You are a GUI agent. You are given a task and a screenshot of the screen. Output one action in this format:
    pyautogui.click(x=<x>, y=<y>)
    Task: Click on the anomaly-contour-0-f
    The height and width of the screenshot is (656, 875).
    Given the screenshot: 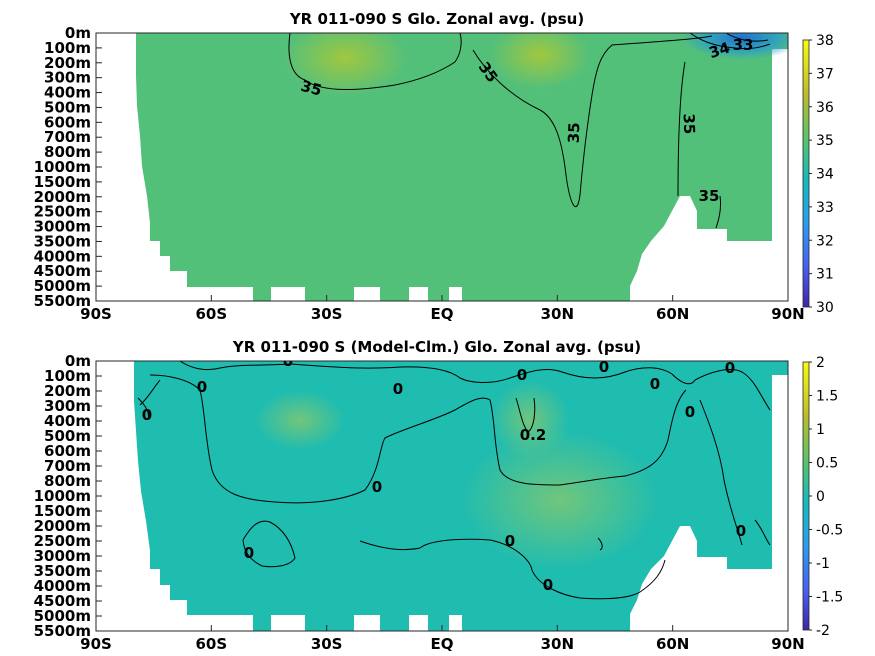 What is the action you would take?
    pyautogui.click(x=732, y=457)
    